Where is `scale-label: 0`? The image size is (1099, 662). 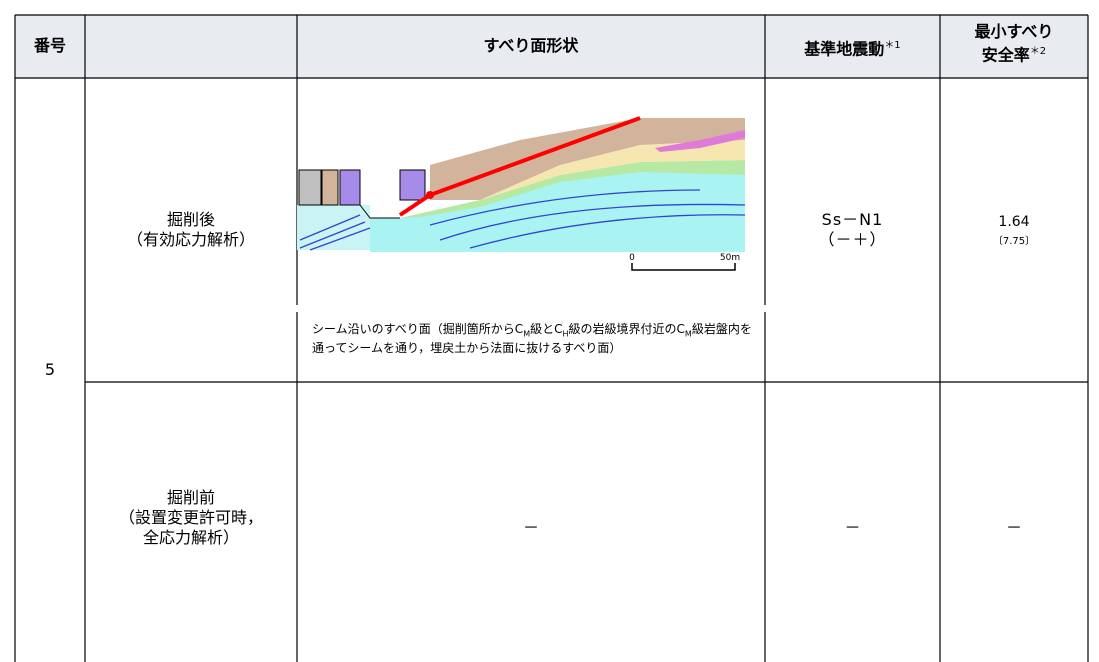 scale-label: 0 is located at coordinates (632, 258).